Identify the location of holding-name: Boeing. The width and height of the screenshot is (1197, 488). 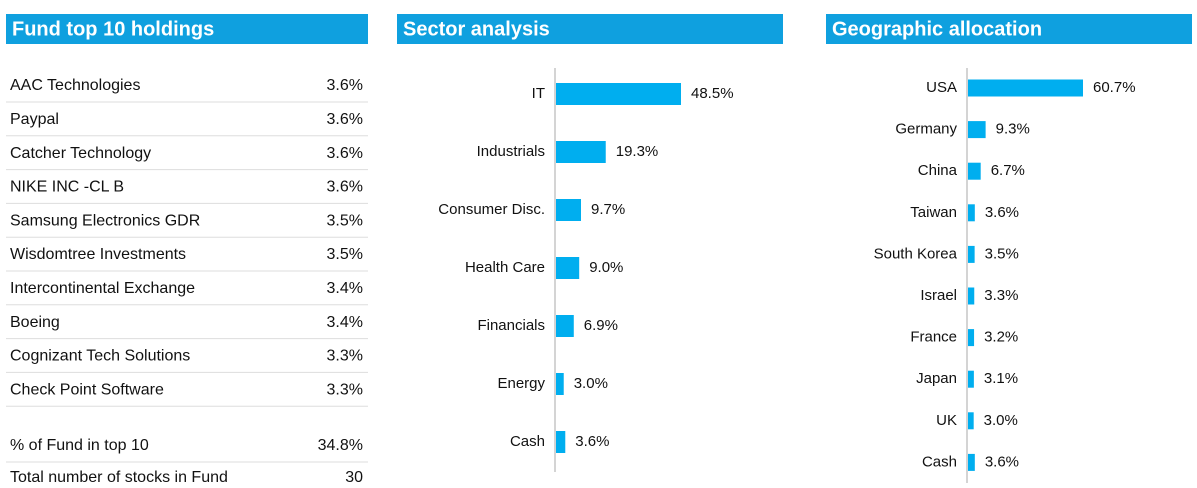
(35, 322).